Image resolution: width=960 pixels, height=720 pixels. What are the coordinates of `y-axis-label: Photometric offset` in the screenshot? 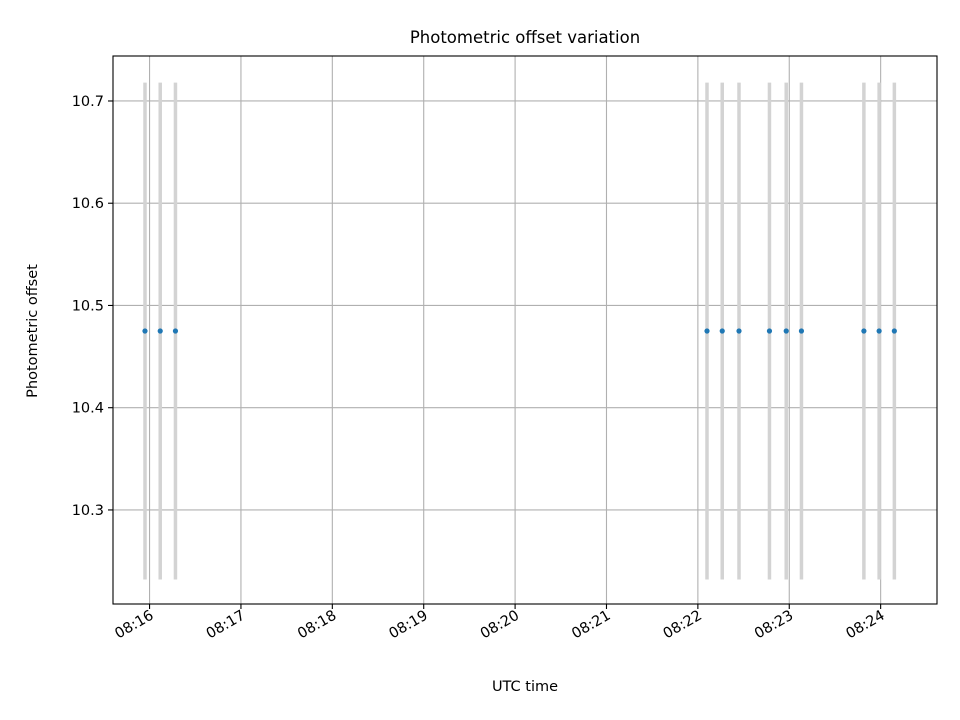 It's located at (33, 331).